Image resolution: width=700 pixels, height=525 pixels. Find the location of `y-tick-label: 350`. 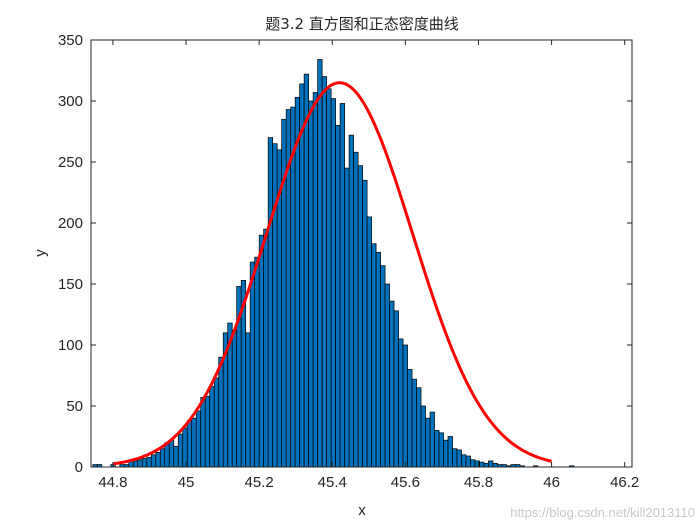

y-tick-label: 350 is located at coordinates (70, 40).